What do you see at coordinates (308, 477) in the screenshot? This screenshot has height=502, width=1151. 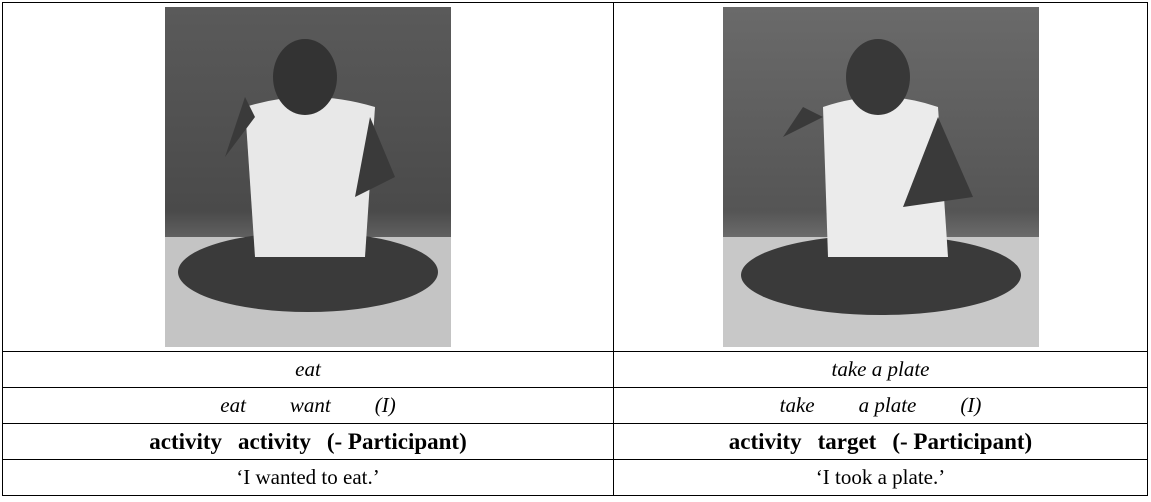 I see `translation: ‘I wanted to eat.’` at bounding box center [308, 477].